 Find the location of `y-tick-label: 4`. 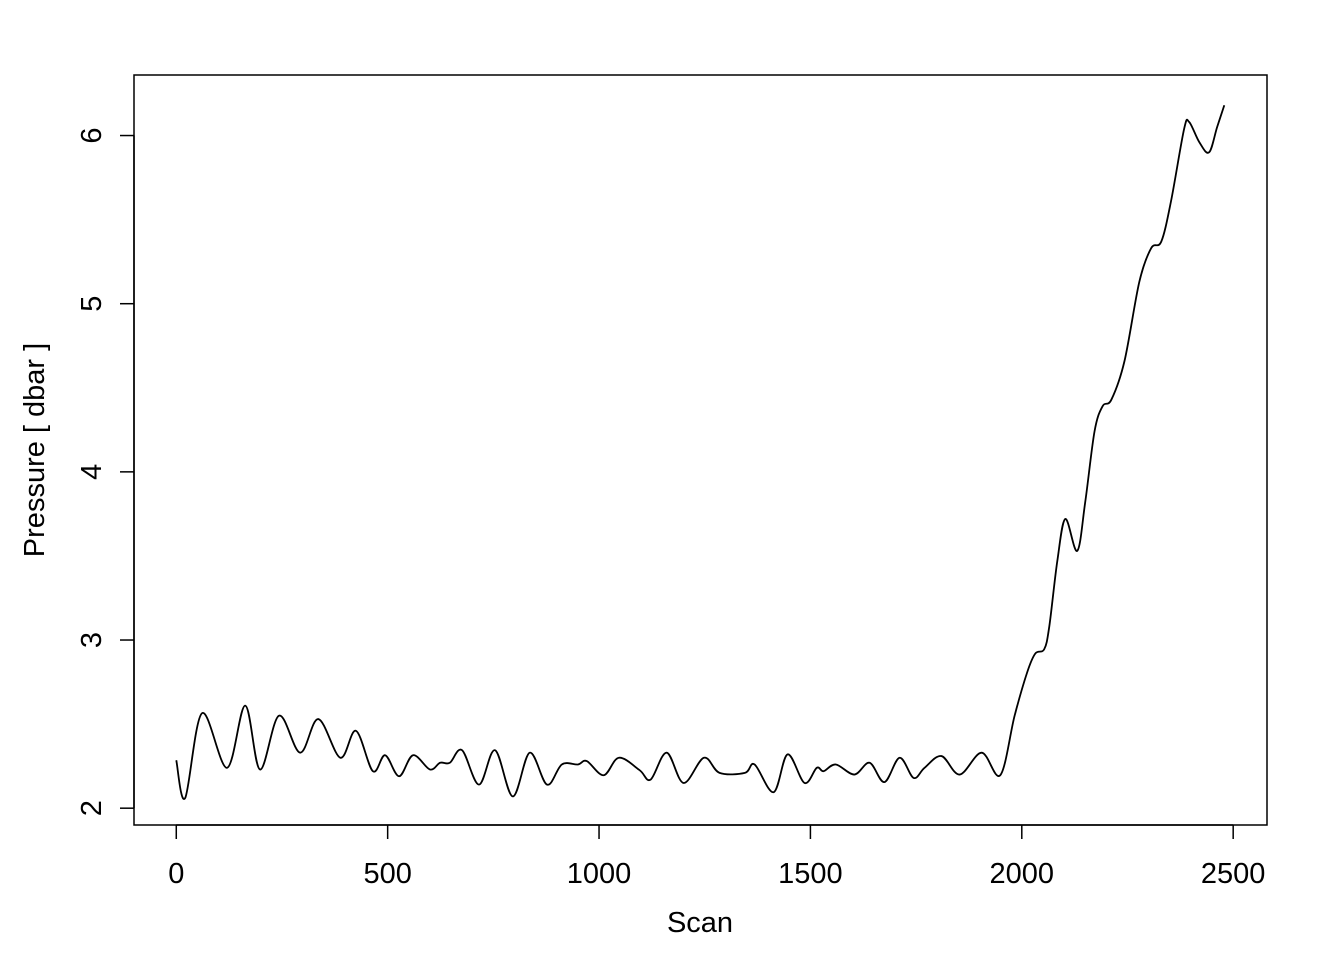

y-tick-label: 4 is located at coordinates (92, 472).